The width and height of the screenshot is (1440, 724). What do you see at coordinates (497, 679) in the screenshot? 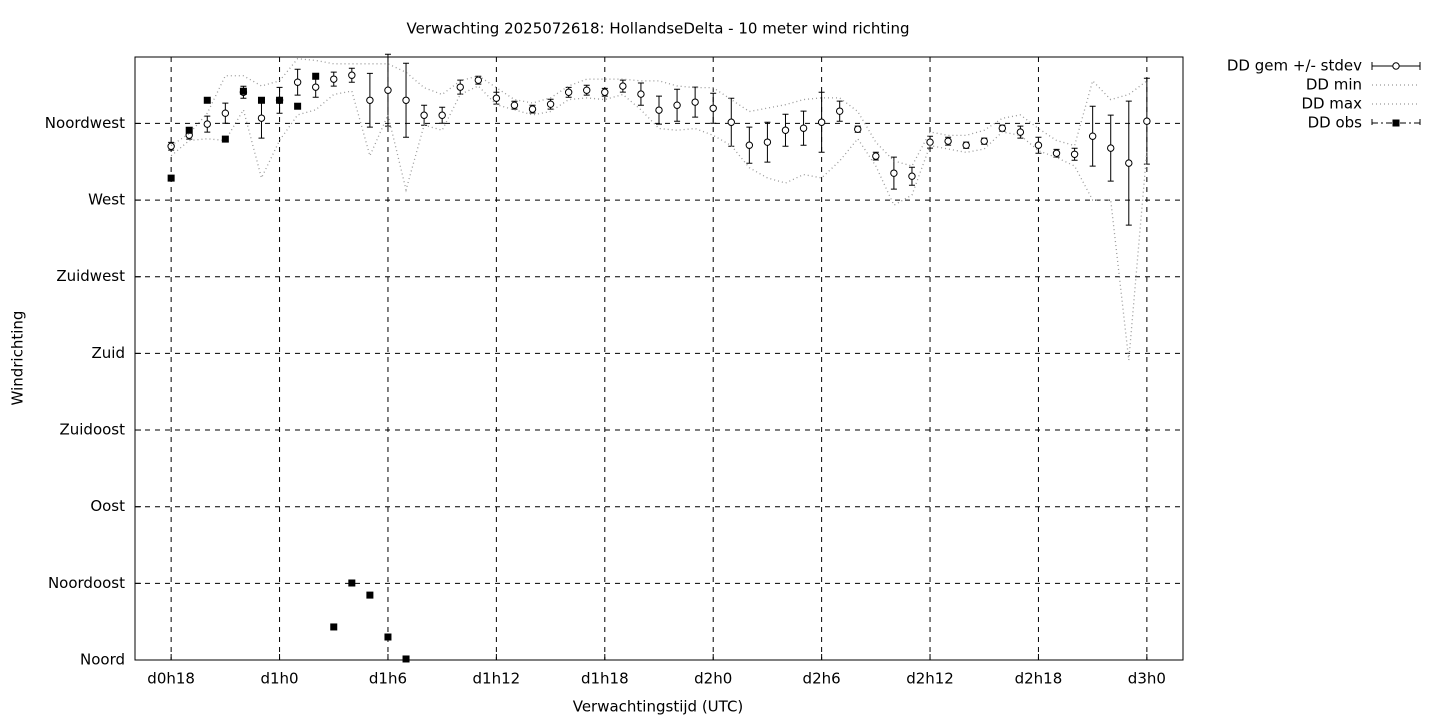
I see `x-tick-label: d1h12` at bounding box center [497, 679].